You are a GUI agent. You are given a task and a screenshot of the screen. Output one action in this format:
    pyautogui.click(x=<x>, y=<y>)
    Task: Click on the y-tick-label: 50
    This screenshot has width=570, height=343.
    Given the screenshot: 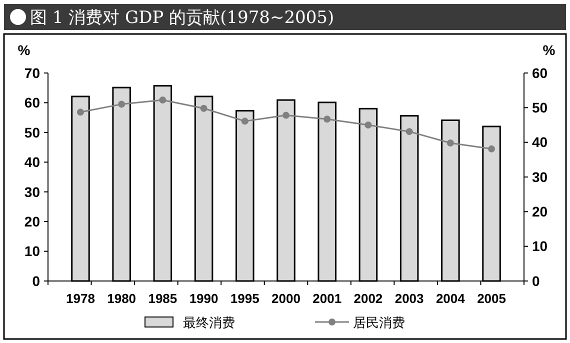 What is the action you would take?
    pyautogui.click(x=32, y=132)
    